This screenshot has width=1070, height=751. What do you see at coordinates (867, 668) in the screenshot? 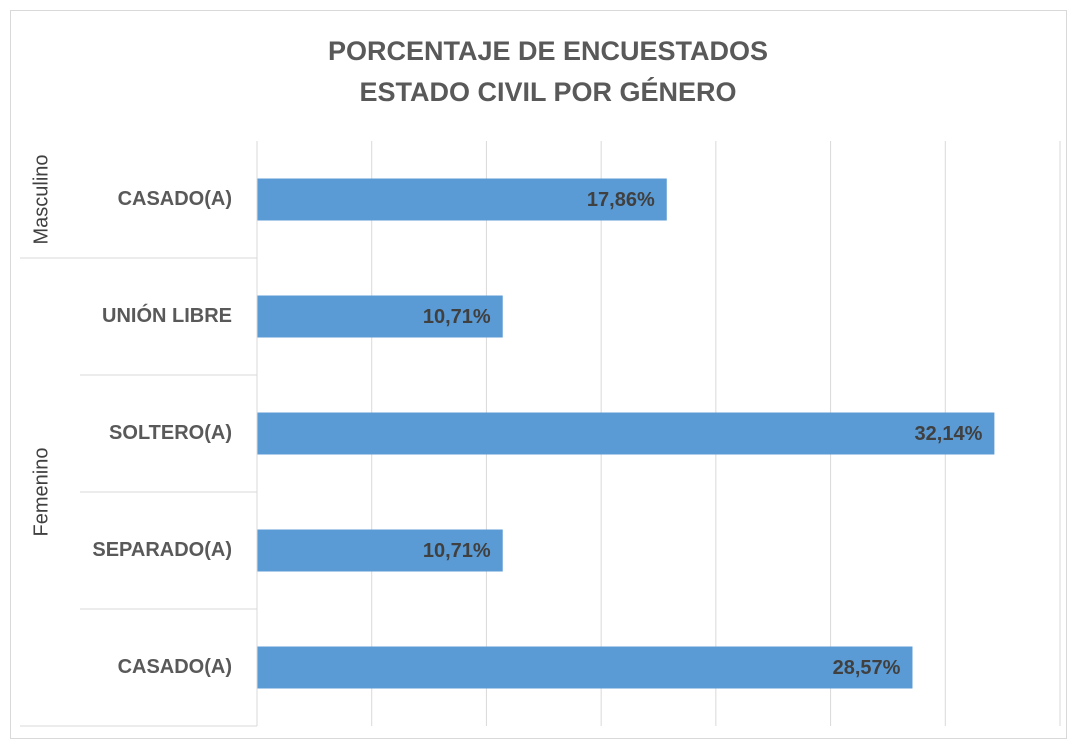
I see `data-label: 28,57%` at bounding box center [867, 668].